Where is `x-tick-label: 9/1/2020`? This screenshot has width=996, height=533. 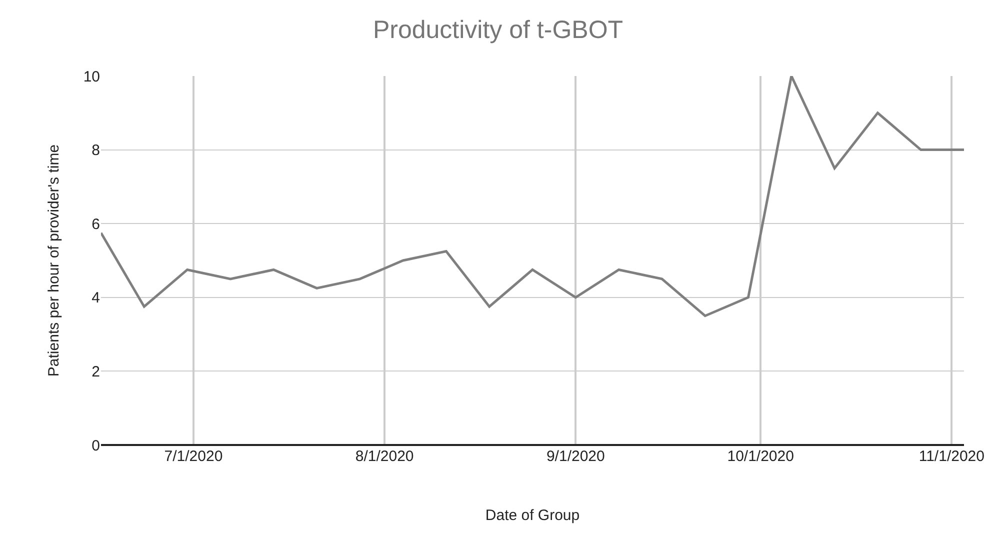 x-tick-label: 9/1/2020 is located at coordinates (575, 456).